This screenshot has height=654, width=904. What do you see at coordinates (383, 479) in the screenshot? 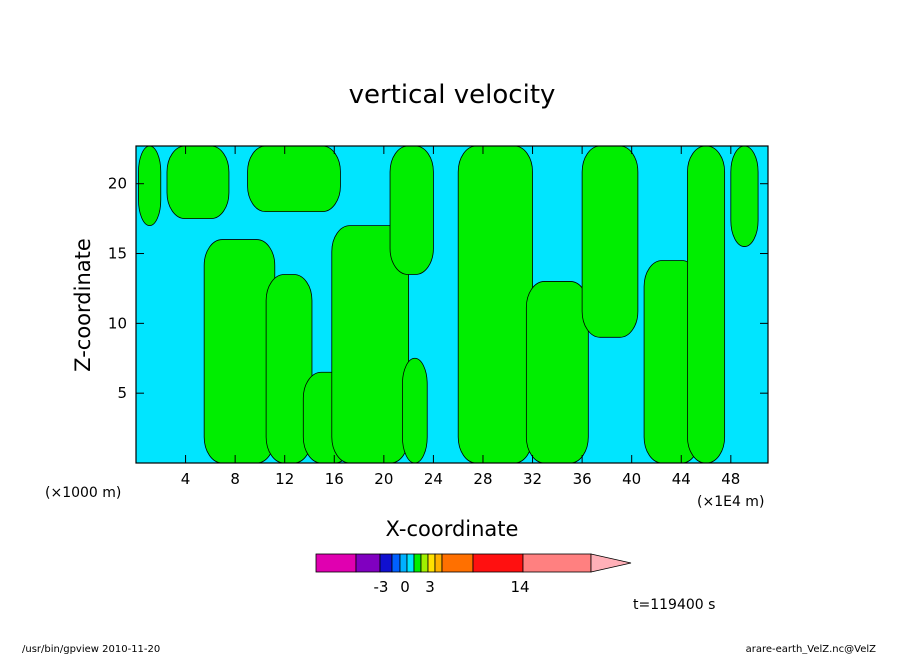
I see `x-tick-label-4: 20` at bounding box center [383, 479].